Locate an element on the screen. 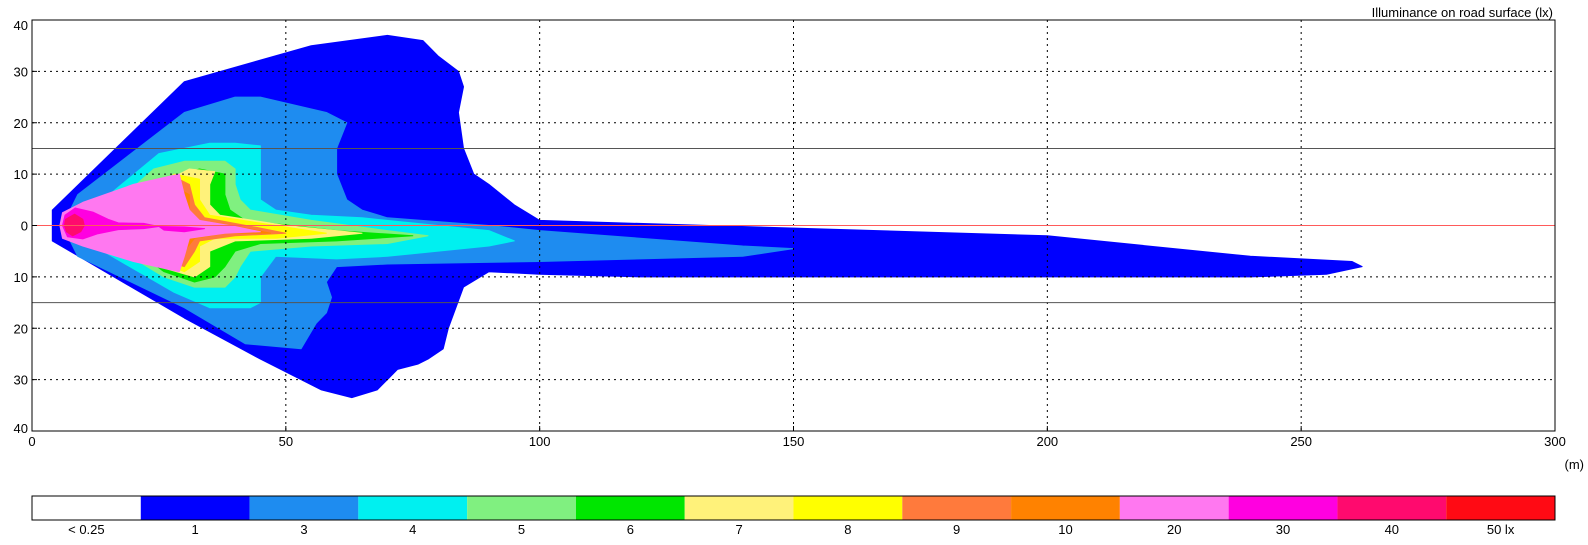 This screenshot has height=545, width=1588. y-tick-label-2: 20 is located at coordinates (21, 123).